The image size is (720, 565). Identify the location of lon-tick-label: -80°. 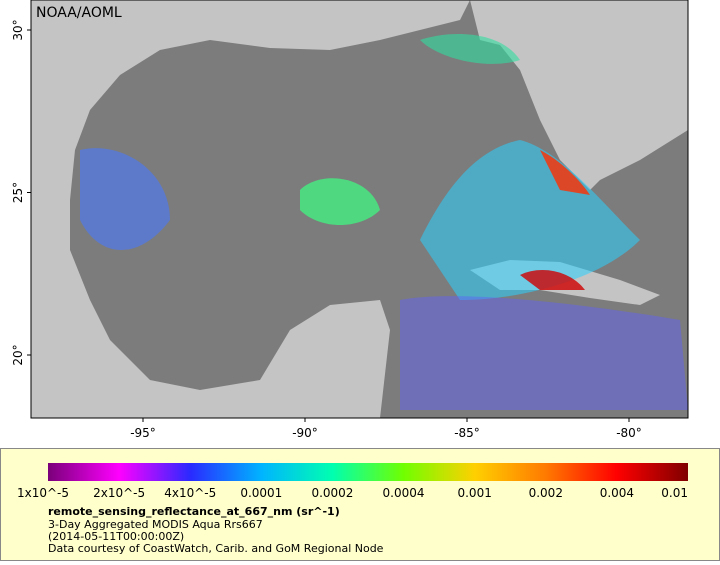
(629, 433).